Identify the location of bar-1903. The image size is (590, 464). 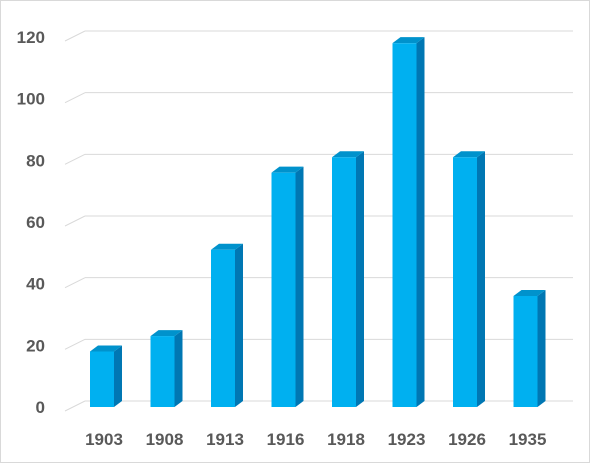
(106, 376).